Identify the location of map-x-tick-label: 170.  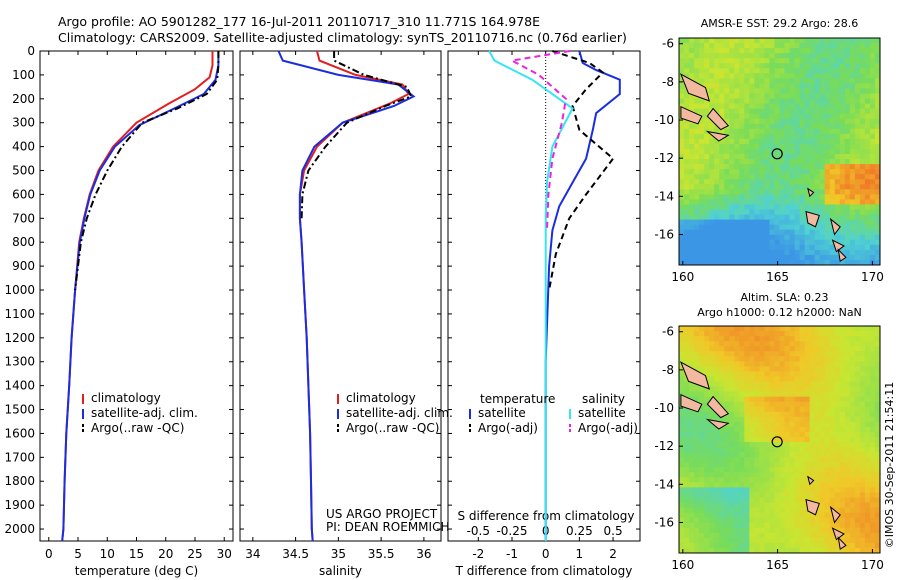
(872, 565).